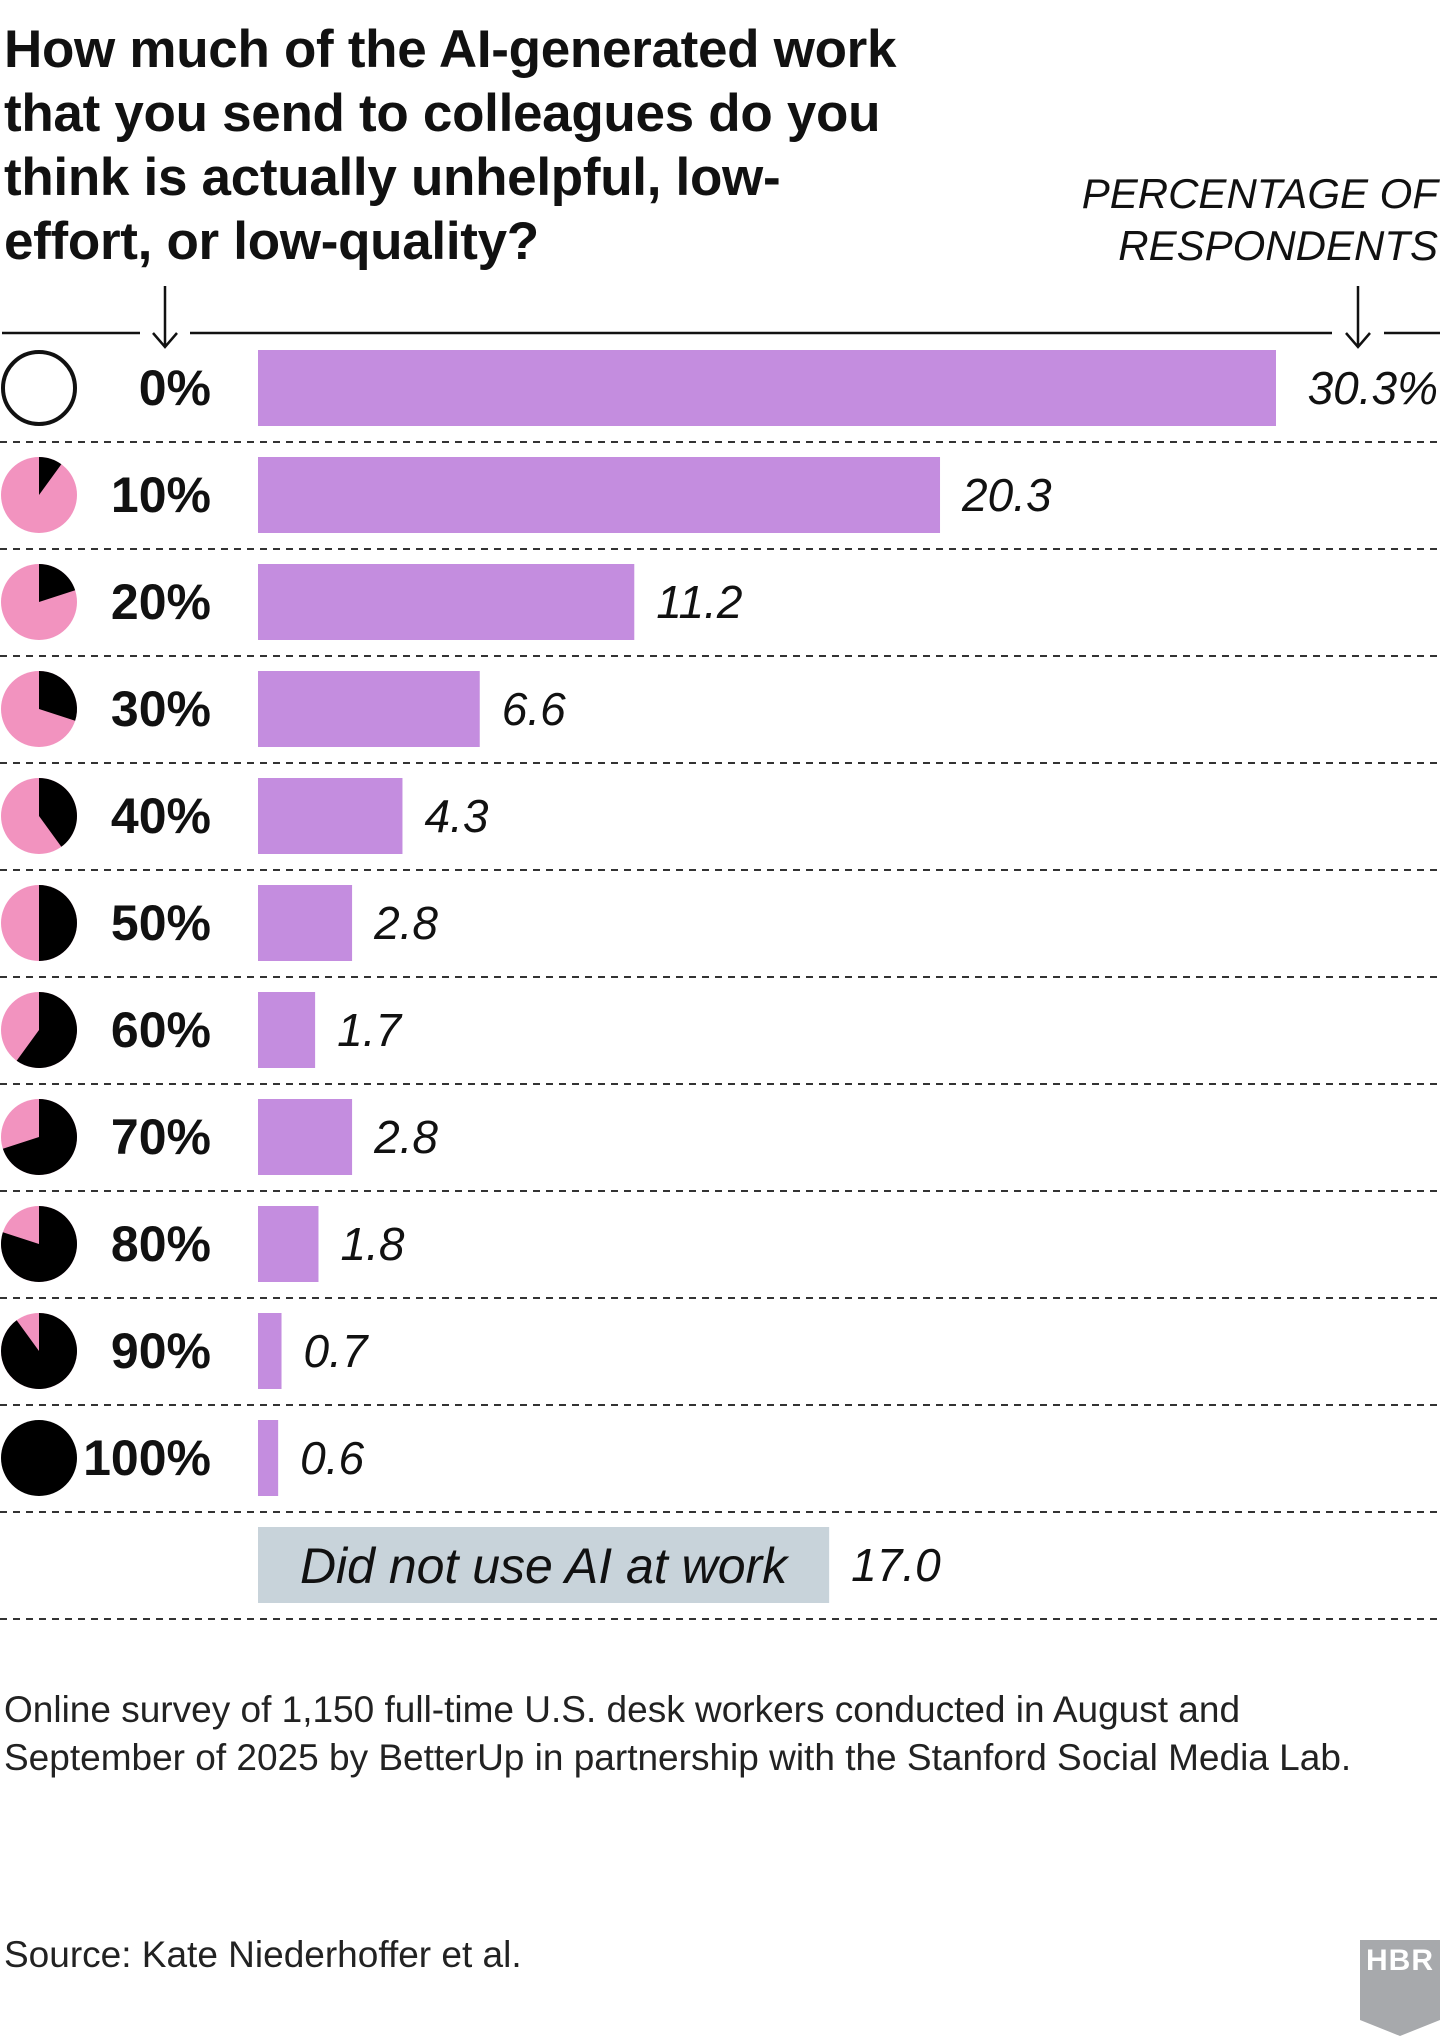 This screenshot has width=1440, height=2036. Describe the element at coordinates (369, 1030) in the screenshot. I see `value-label: 1.7` at that location.